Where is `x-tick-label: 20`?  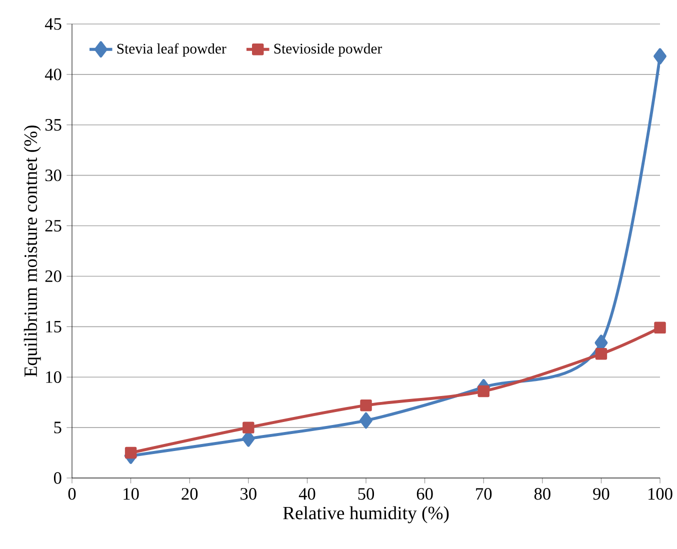
x-tick-label: 20 is located at coordinates (190, 494).